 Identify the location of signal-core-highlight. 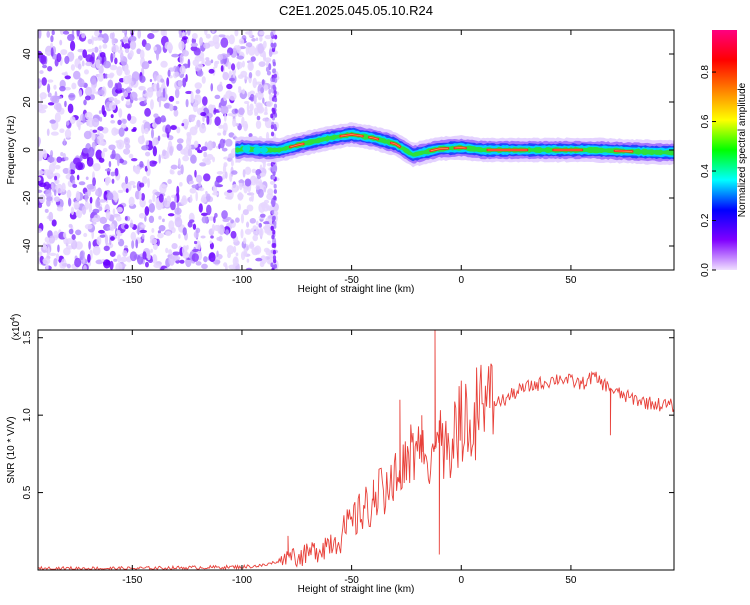
(623, 151).